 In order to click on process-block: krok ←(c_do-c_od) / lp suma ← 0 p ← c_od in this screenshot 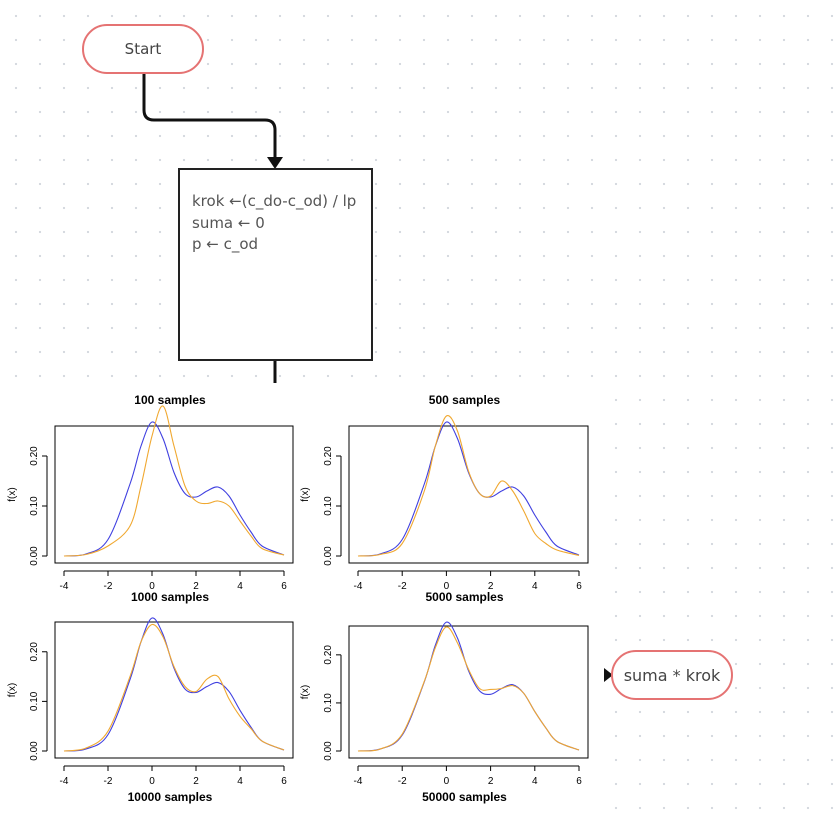, I will do `click(275, 264)`.